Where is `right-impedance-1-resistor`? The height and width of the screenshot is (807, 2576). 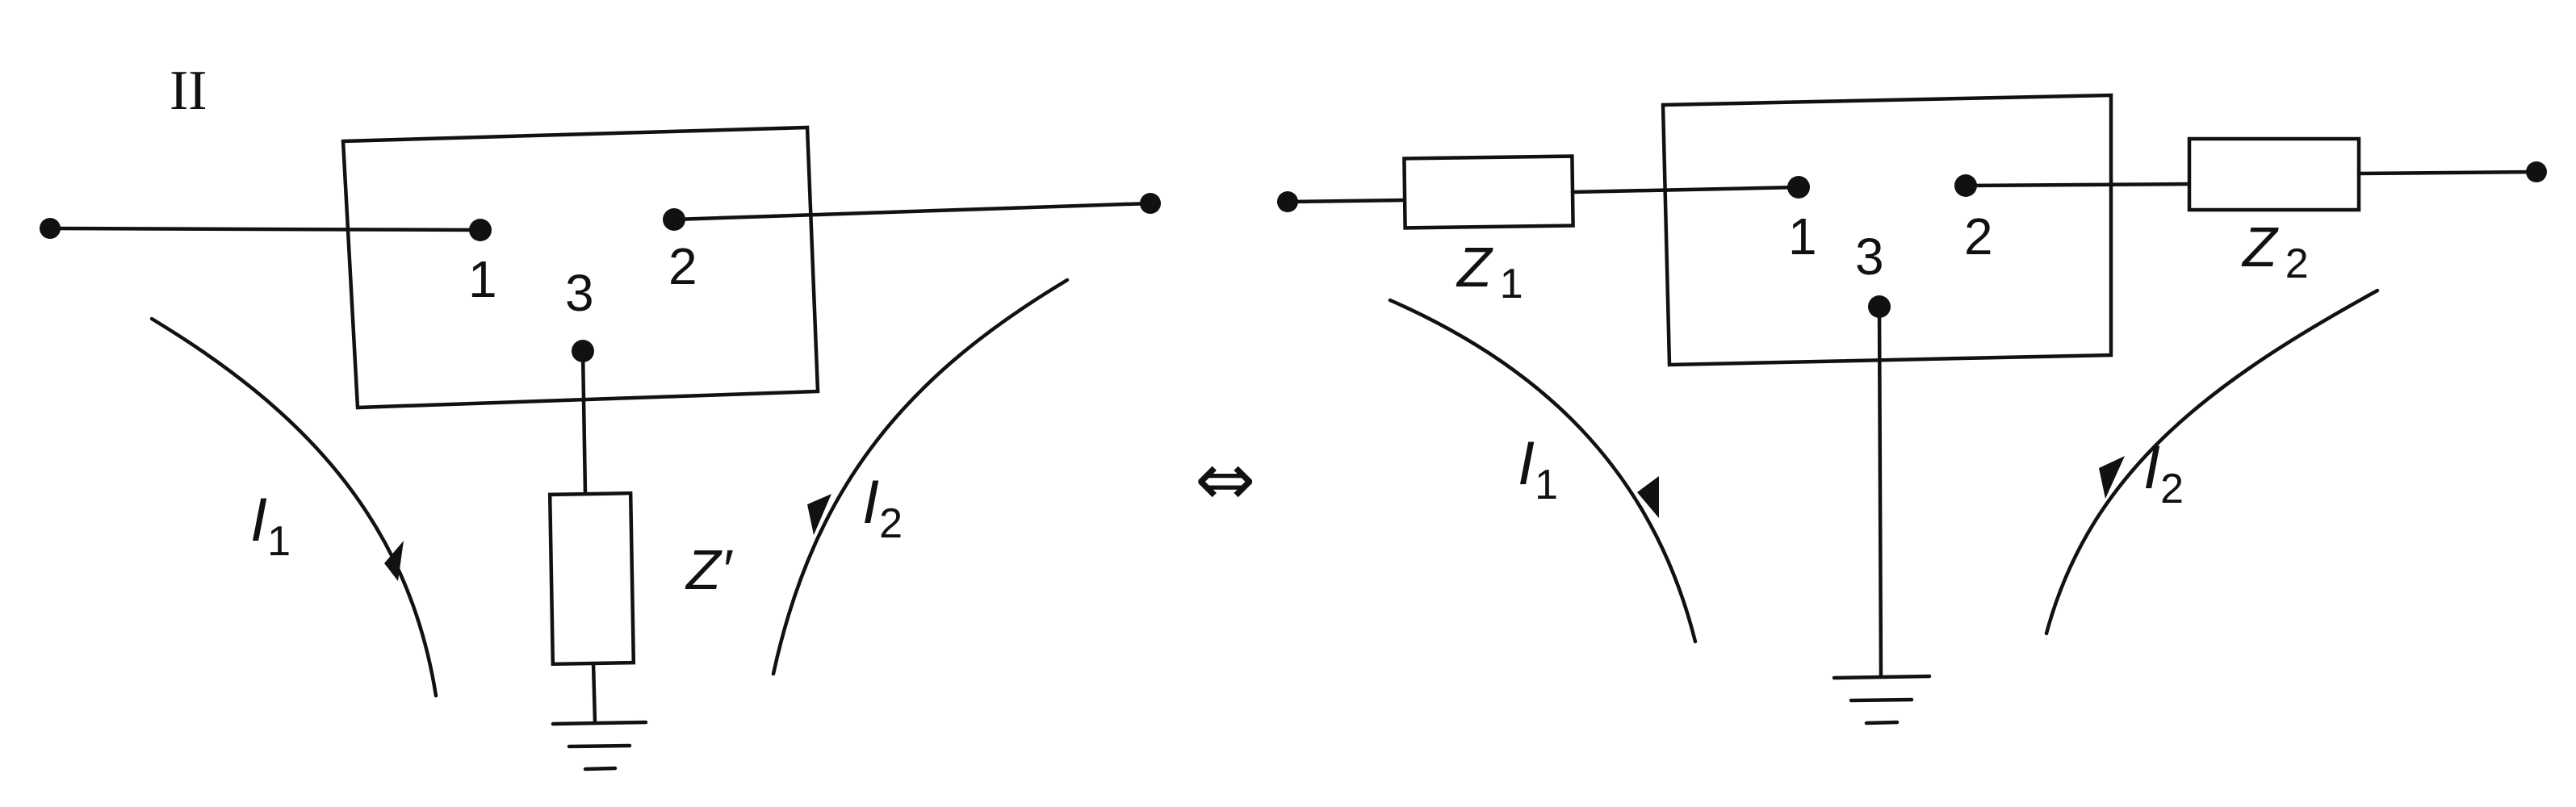
right-impedance-1-resistor is located at coordinates (1488, 192).